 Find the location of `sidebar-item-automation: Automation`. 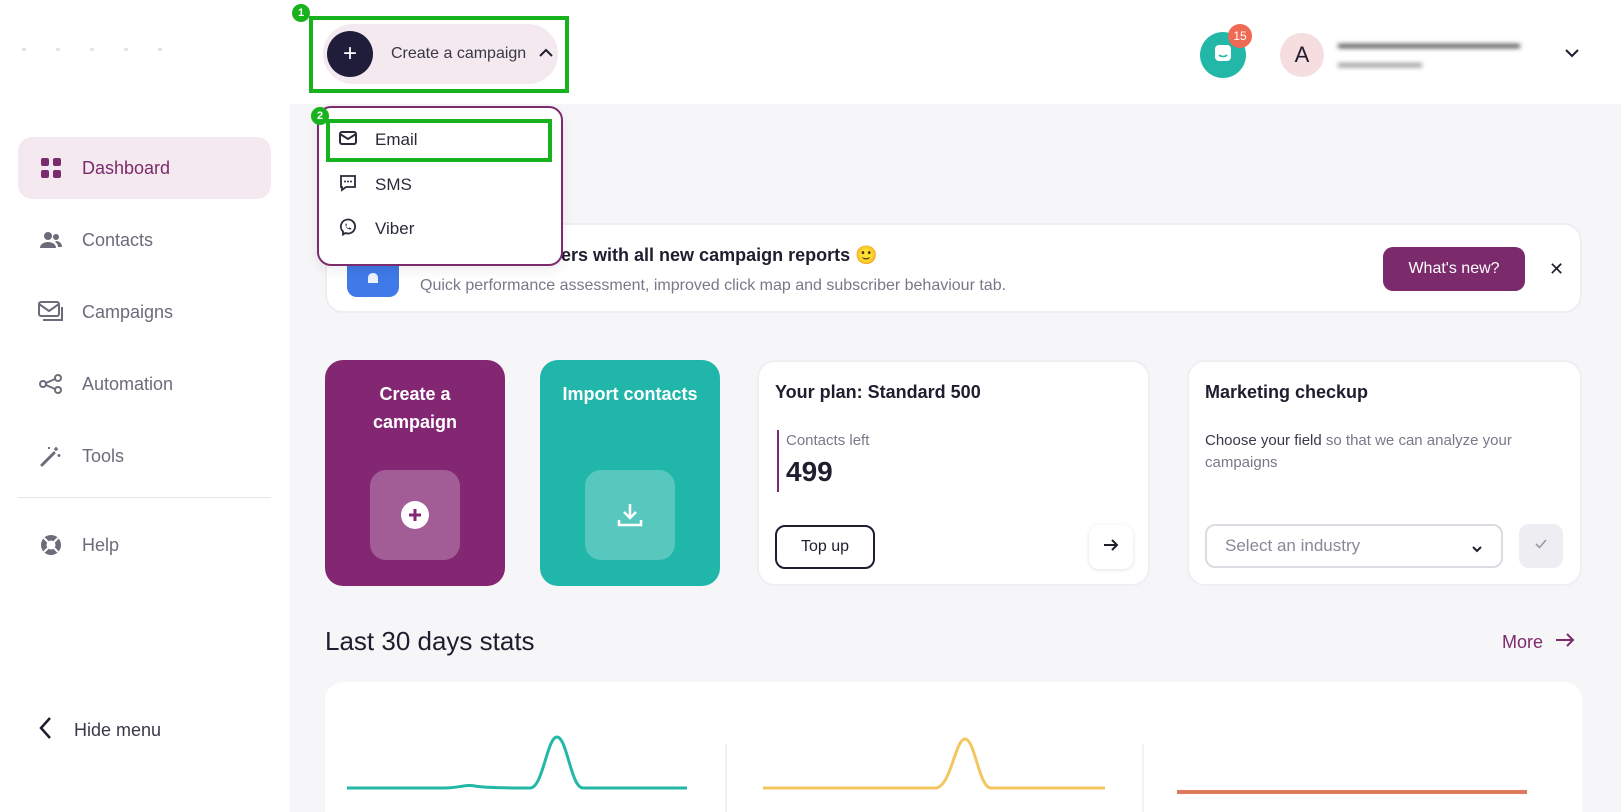

sidebar-item-automation: Automation is located at coordinates (144, 384).